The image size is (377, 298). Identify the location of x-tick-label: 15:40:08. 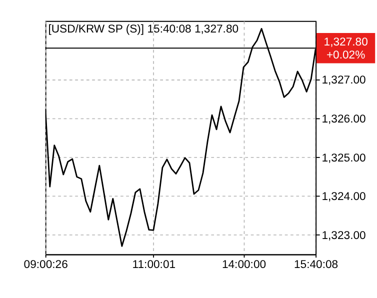
(316, 265).